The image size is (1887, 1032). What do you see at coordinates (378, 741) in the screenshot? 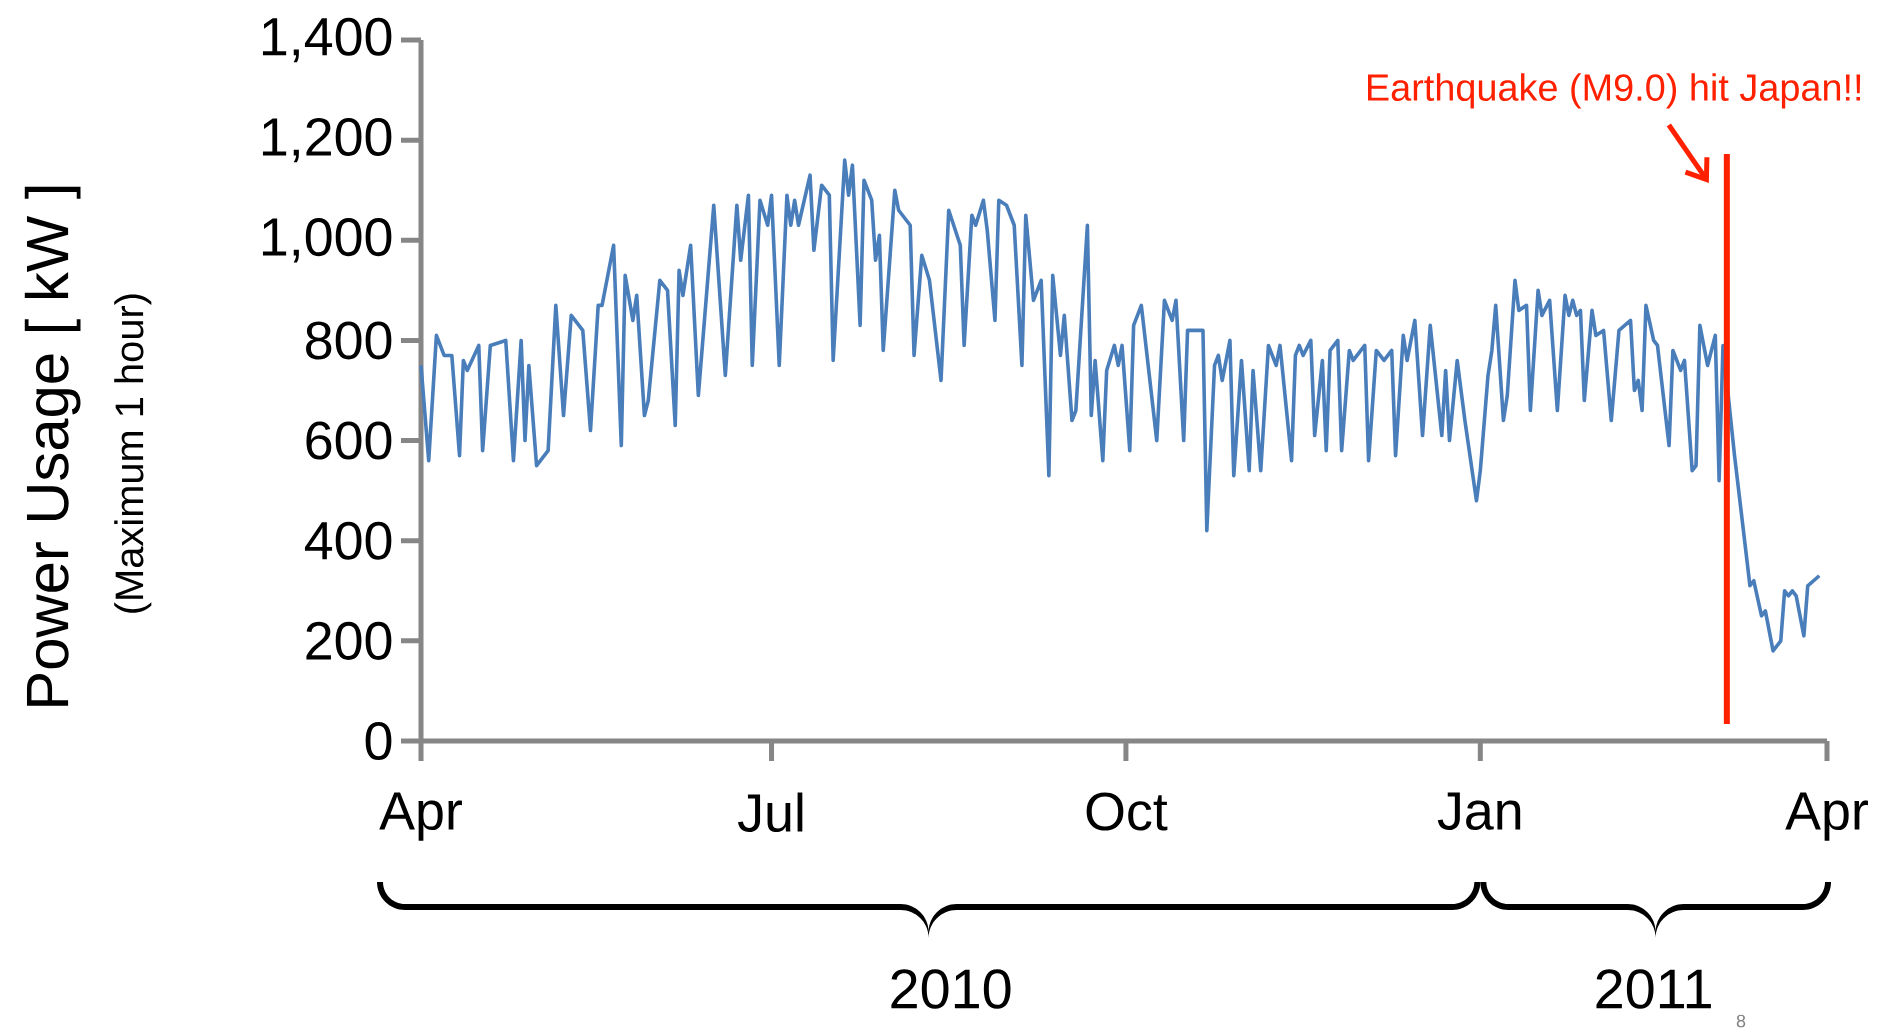
I see `y-tick-label: 0` at bounding box center [378, 741].